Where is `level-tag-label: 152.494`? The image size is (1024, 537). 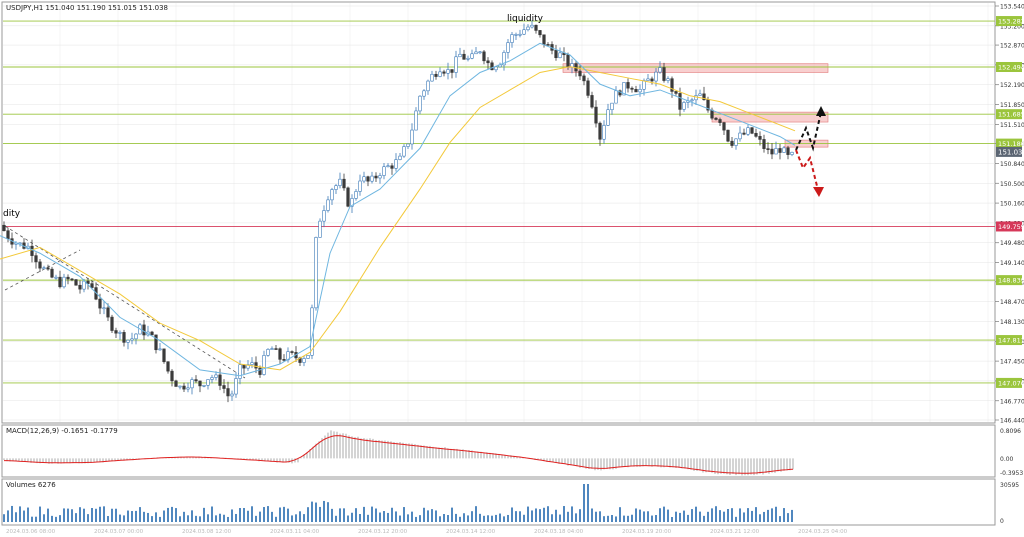 level-tag-label: 152.494 is located at coordinates (1011, 67).